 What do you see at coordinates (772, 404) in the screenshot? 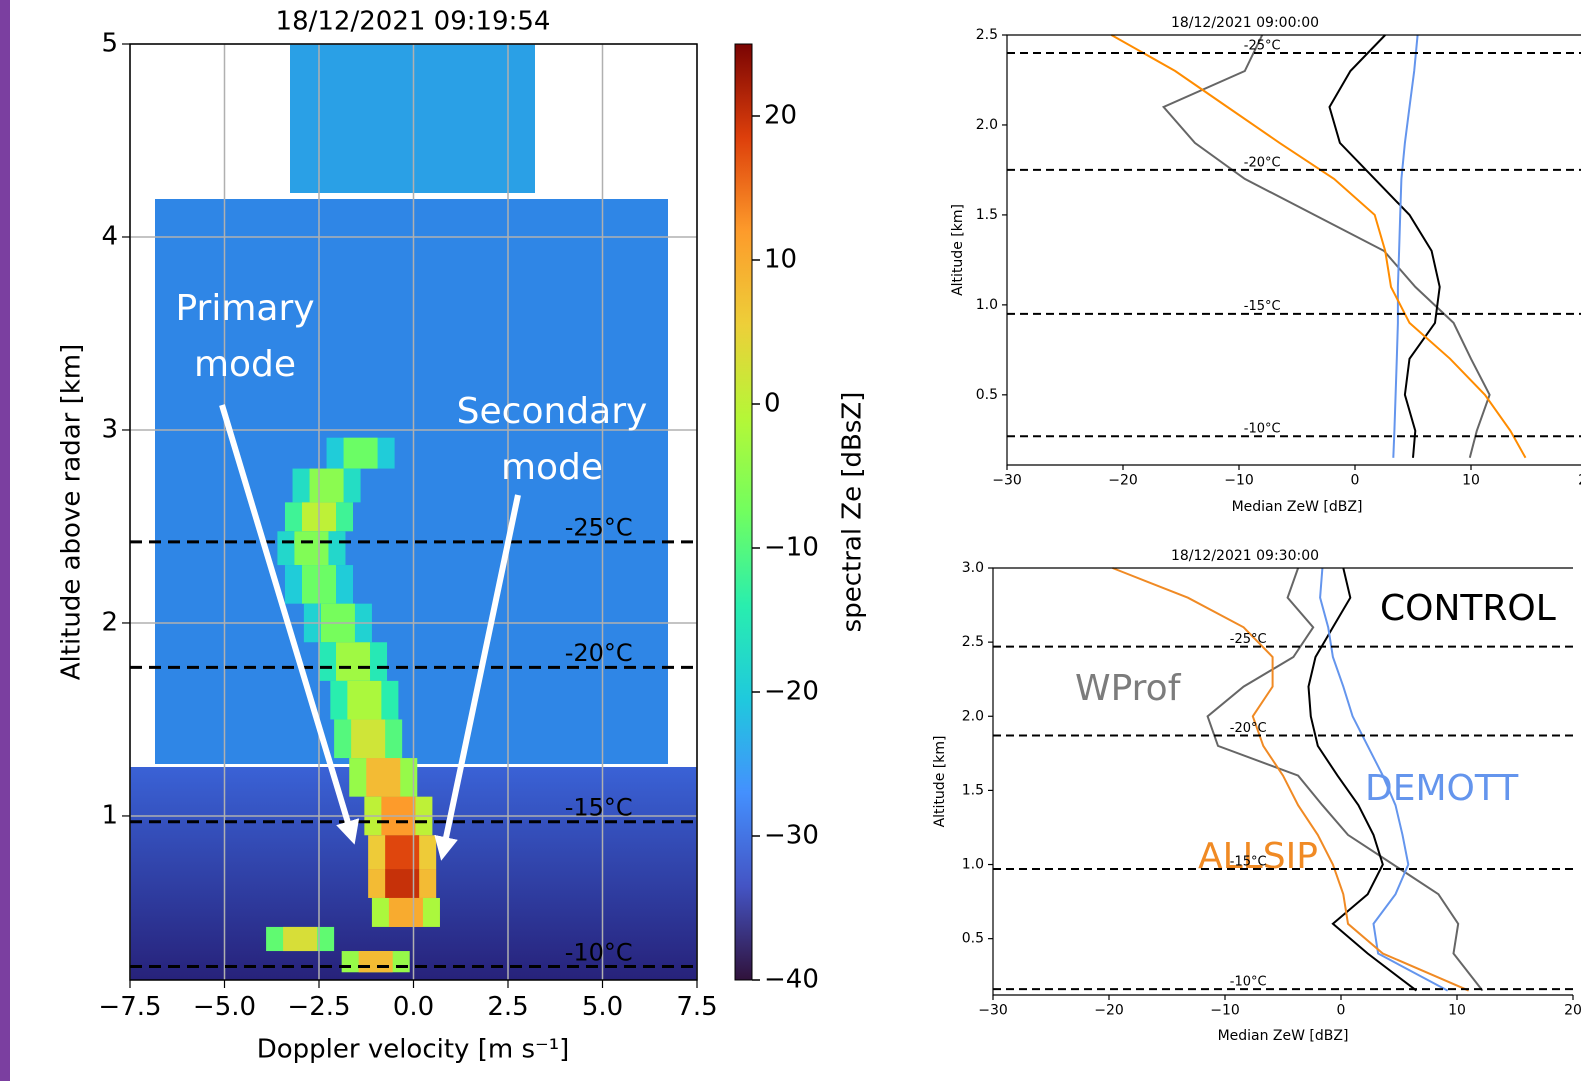
I see `colorbar-tick-label: 0` at bounding box center [772, 404].